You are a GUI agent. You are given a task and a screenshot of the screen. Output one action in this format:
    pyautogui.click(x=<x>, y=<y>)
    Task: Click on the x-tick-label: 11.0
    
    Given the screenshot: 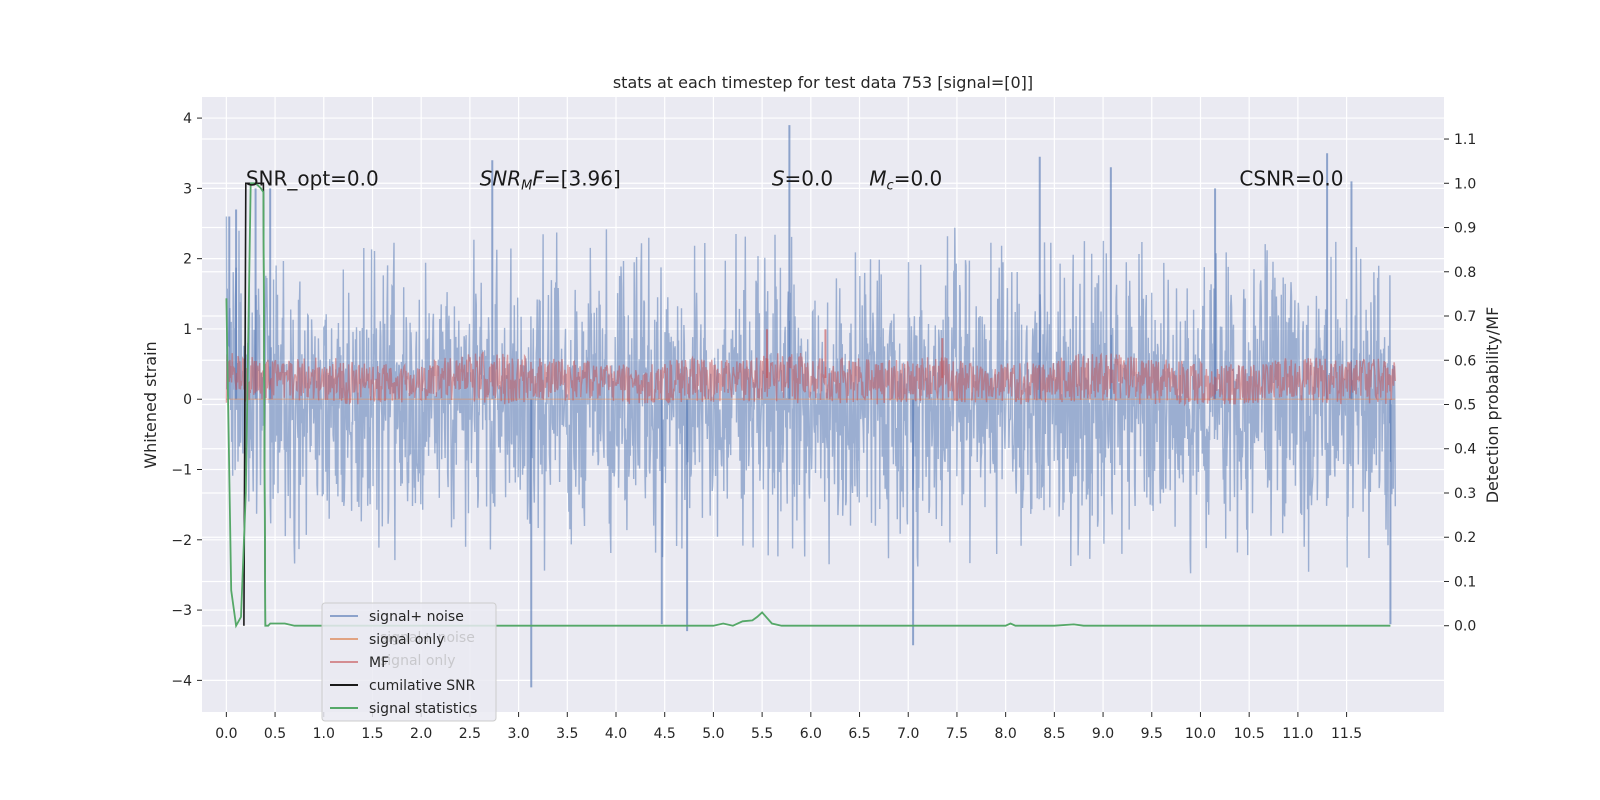 What is the action you would take?
    pyautogui.click(x=1297, y=734)
    